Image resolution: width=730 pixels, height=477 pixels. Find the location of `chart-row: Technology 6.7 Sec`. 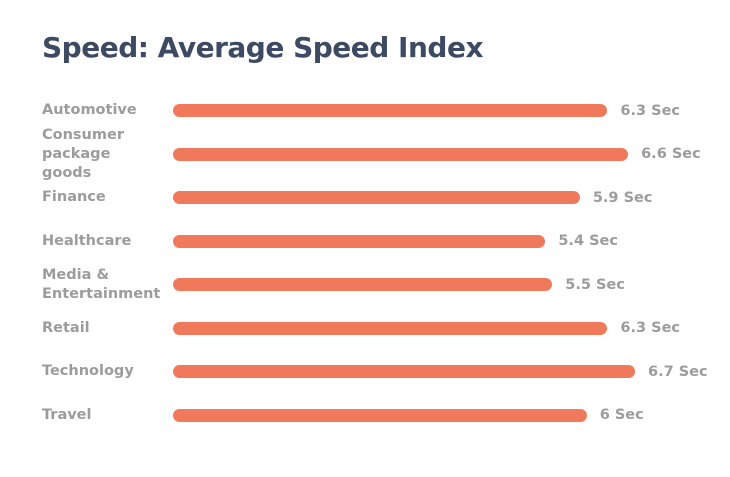

chart-row: Technology 6.7 Sec is located at coordinates (386, 372).